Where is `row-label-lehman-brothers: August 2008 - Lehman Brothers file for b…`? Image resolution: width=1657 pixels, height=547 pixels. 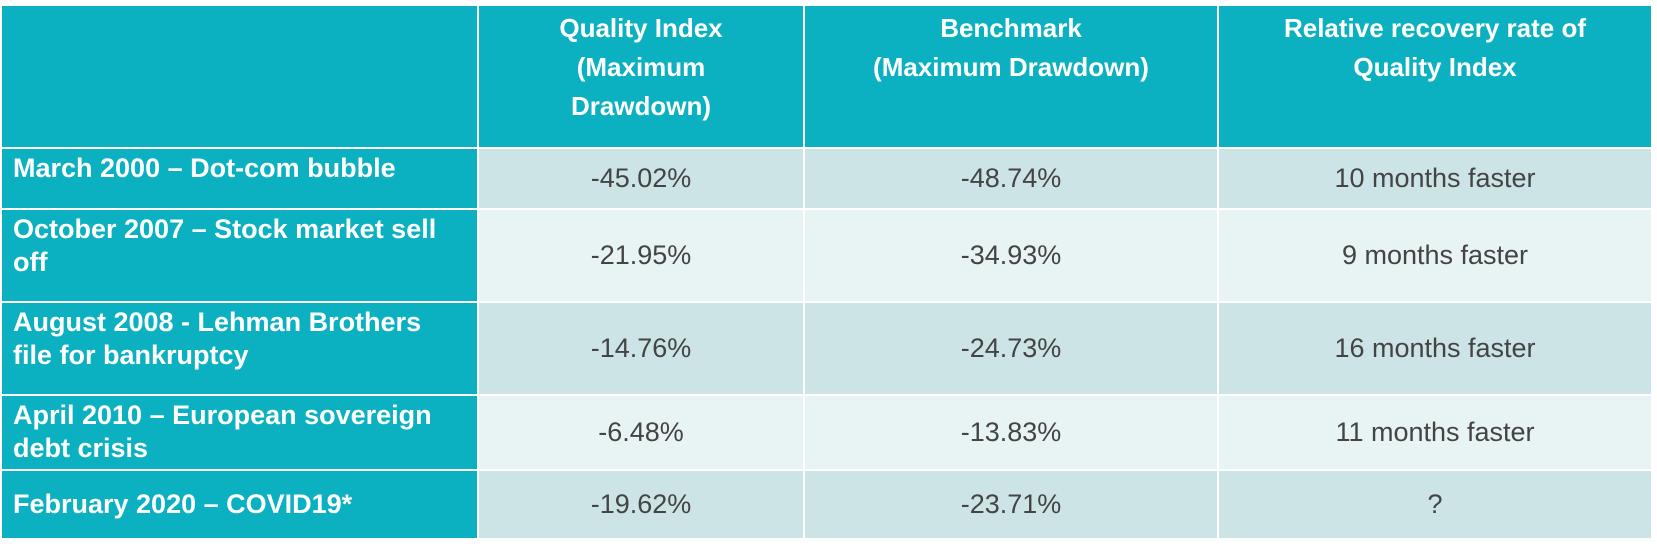 row-label-lehman-brothers: August 2008 - Lehman Brothers file for b… is located at coordinates (239, 348).